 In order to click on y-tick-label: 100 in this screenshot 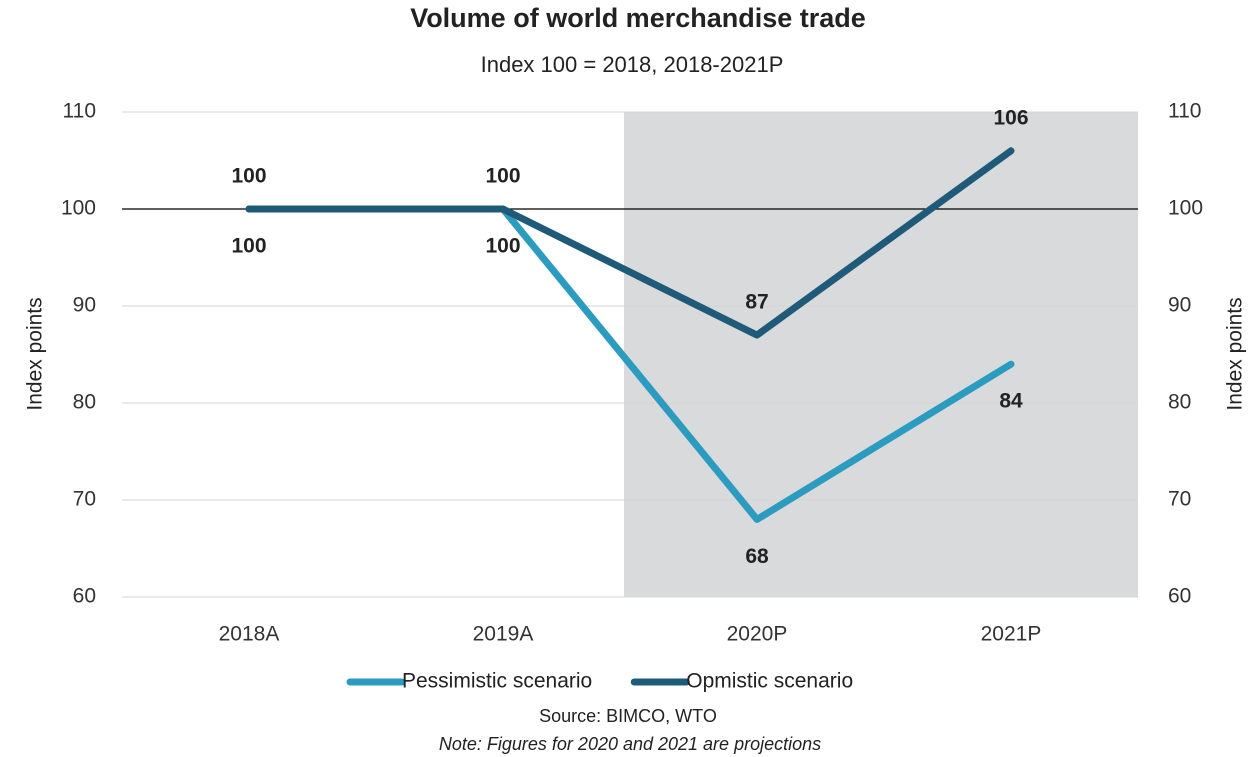, I will do `click(78, 208)`.